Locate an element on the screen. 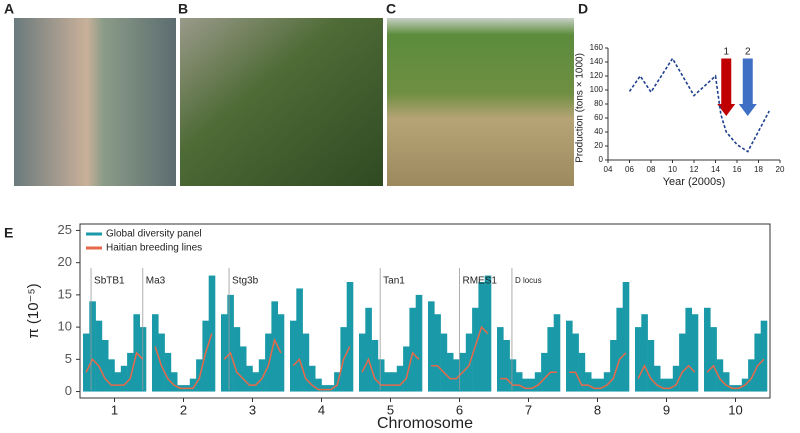 This screenshot has width=800, height=433. panel-label: E is located at coordinates (8, 233).